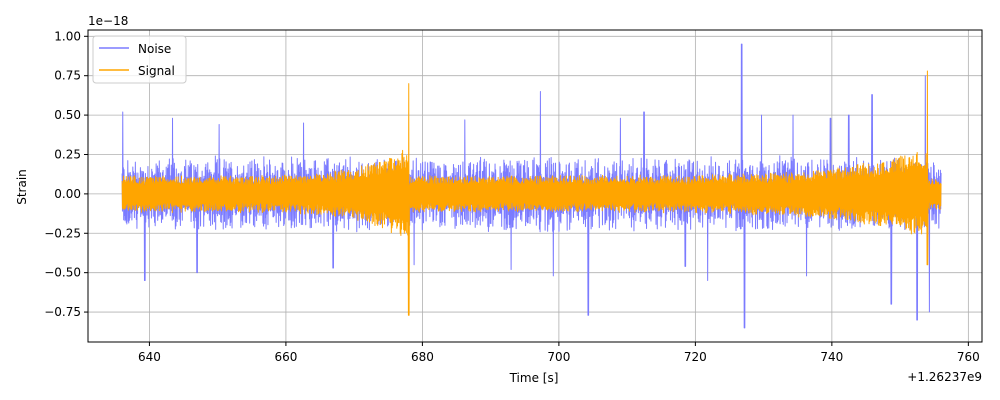  What do you see at coordinates (831, 357) in the screenshot?
I see `x-tick-label: 740` at bounding box center [831, 357].